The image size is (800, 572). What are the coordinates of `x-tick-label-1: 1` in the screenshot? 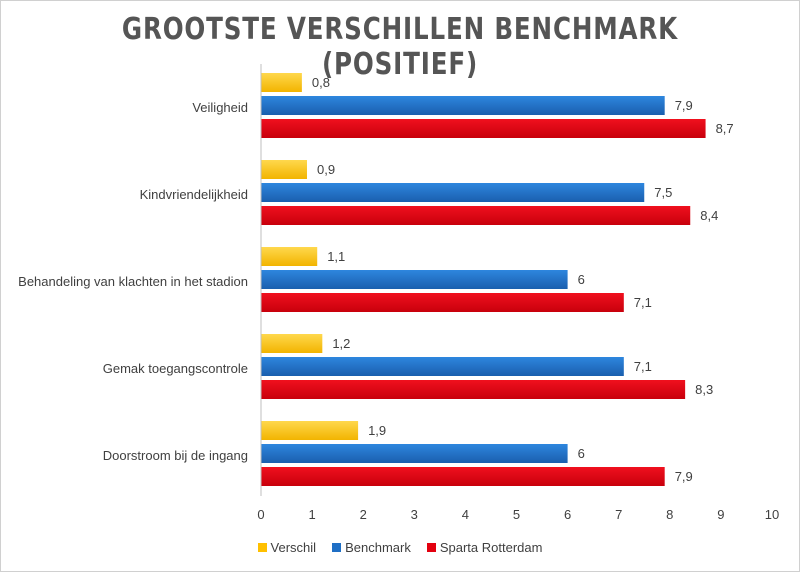 It's located at (311, 514).